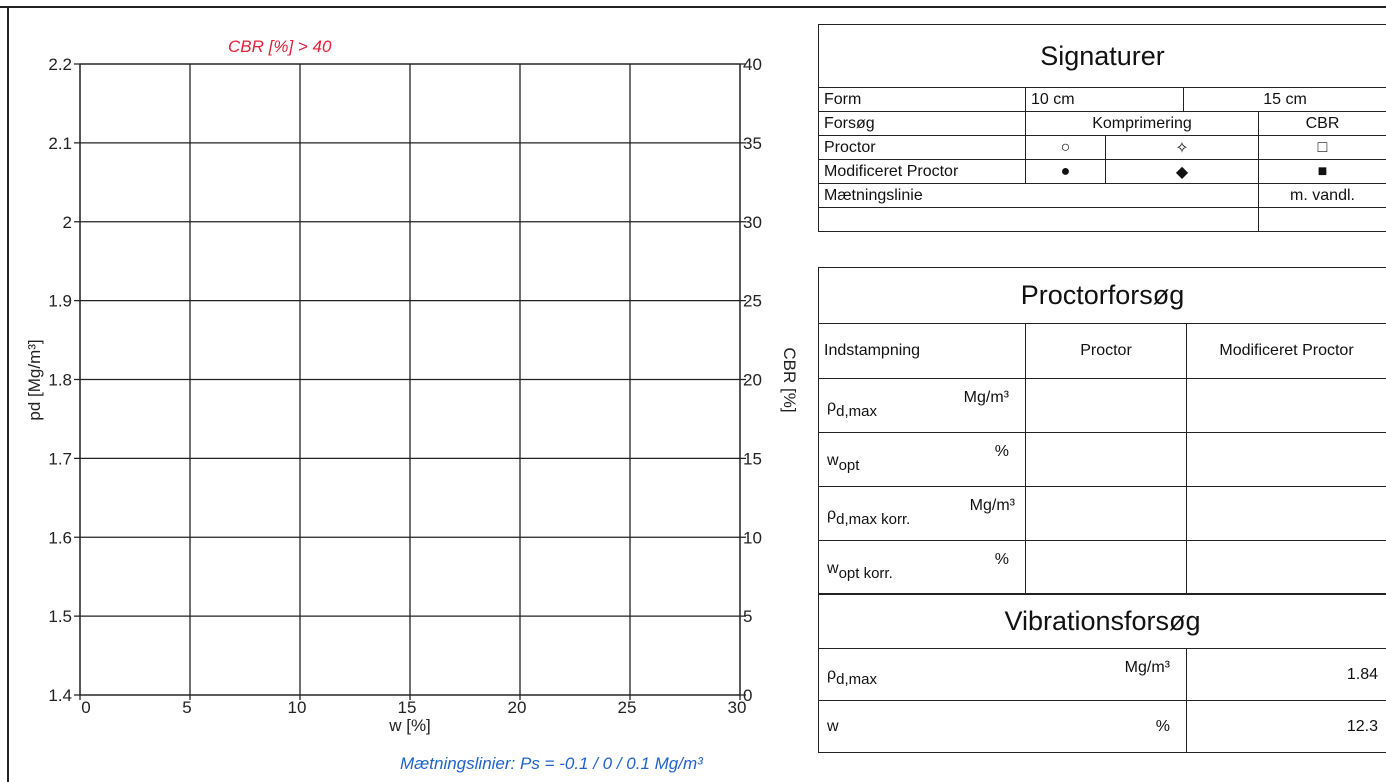 The image size is (1386, 782). What do you see at coordinates (1038, 195) in the screenshot?
I see `maetningslinie-label: Mætningslinie` at bounding box center [1038, 195].